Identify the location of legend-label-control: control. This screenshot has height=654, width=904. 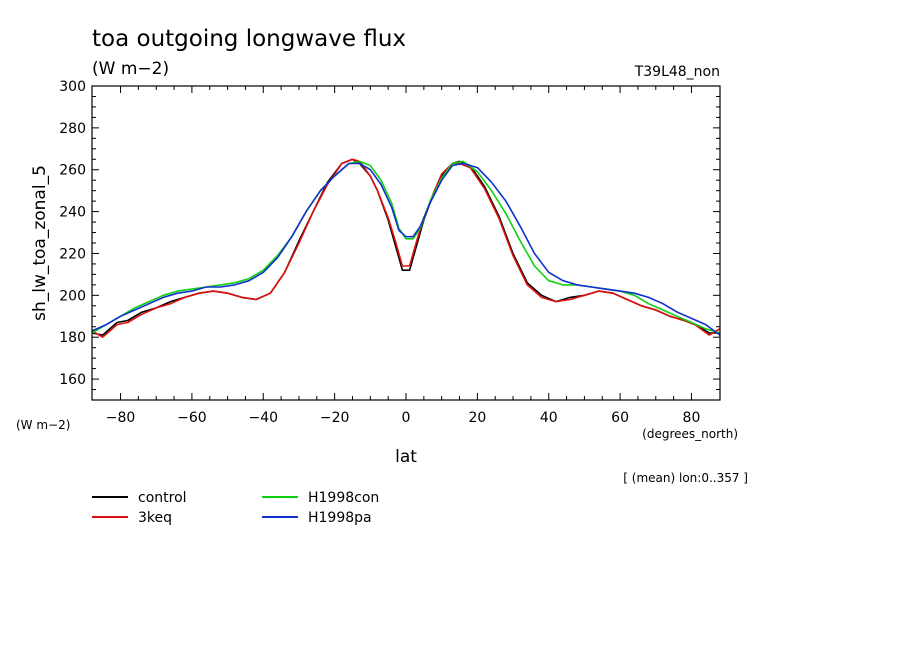
(162, 498).